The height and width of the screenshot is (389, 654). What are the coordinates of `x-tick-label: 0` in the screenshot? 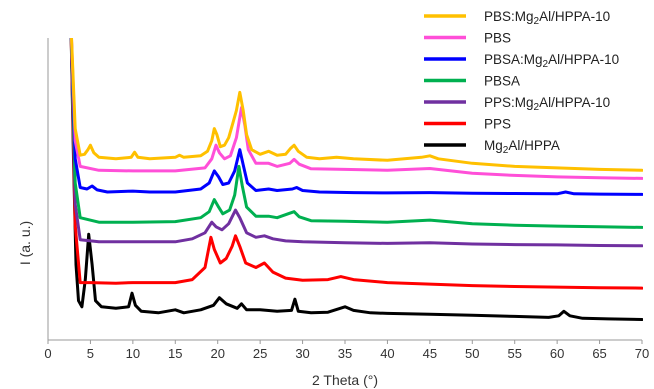 It's located at (47, 353).